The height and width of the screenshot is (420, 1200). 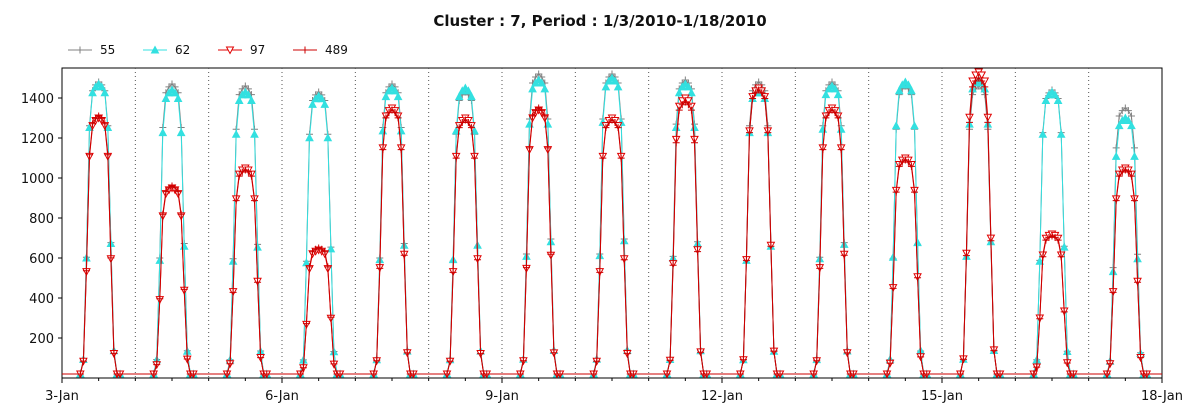 I want to click on legend: 55 62 97 489, so click(x=208, y=50).